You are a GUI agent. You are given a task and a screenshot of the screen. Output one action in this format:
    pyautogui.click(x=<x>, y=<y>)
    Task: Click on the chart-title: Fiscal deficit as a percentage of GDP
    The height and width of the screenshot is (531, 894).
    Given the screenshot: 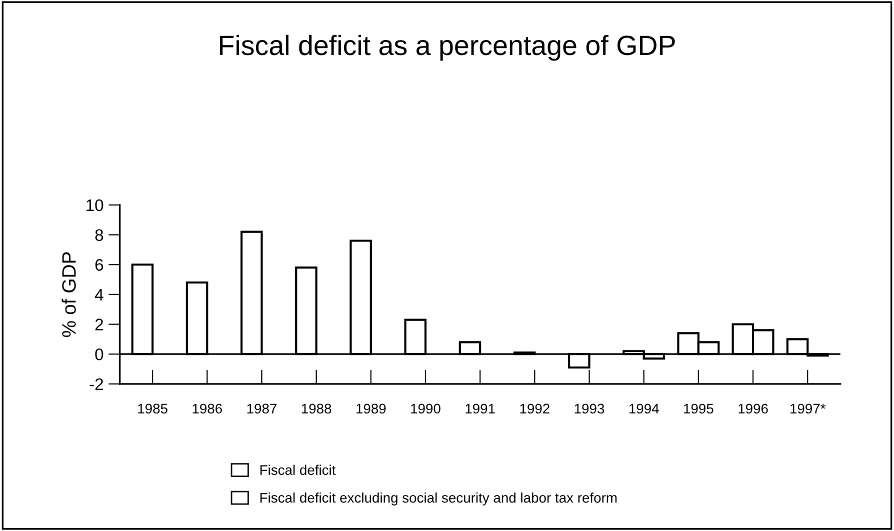 What is the action you would take?
    pyautogui.click(x=447, y=47)
    